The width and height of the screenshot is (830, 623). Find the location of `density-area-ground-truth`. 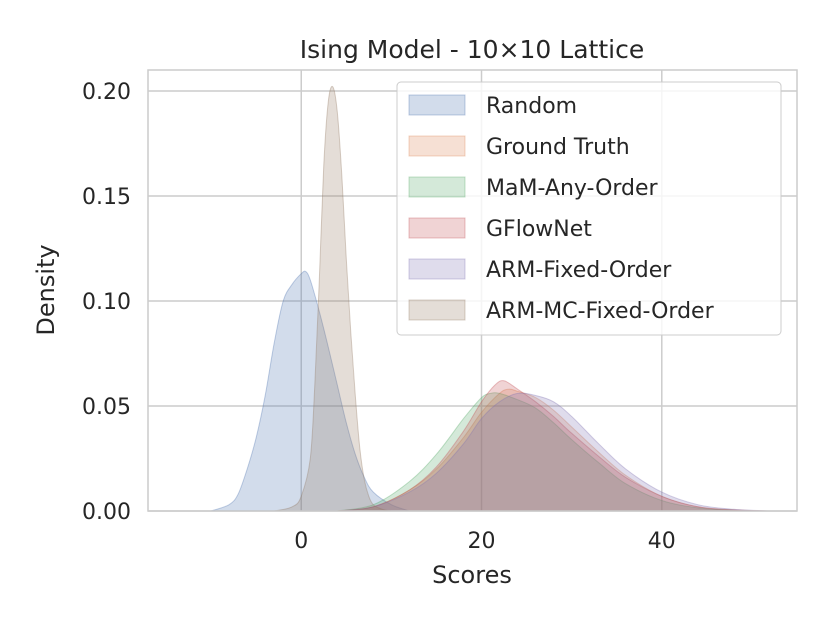

density-area-ground-truth is located at coordinates (554, 450).